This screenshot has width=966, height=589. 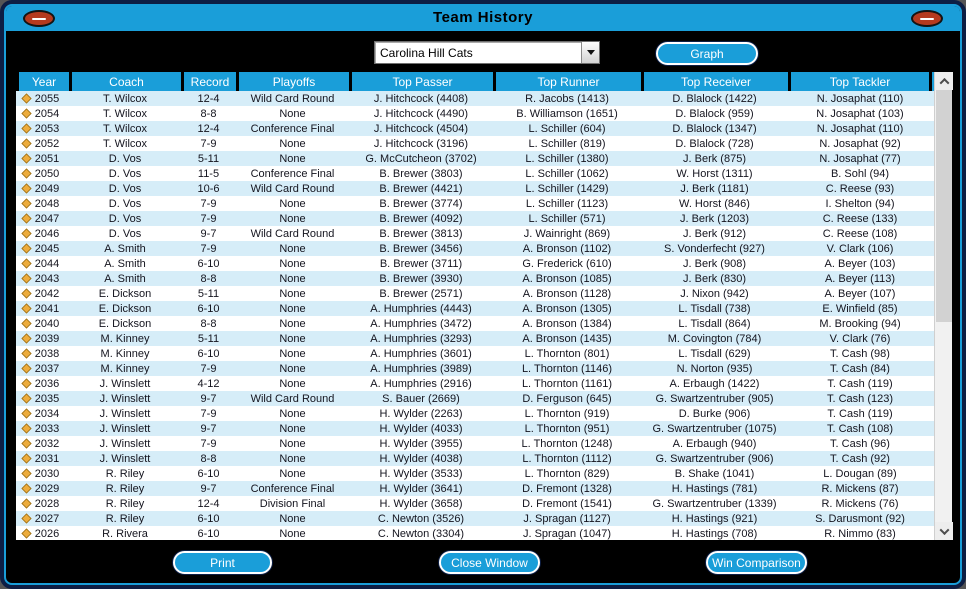 I want to click on cell-top-runner: A. Bronson (1435), so click(x=567, y=338).